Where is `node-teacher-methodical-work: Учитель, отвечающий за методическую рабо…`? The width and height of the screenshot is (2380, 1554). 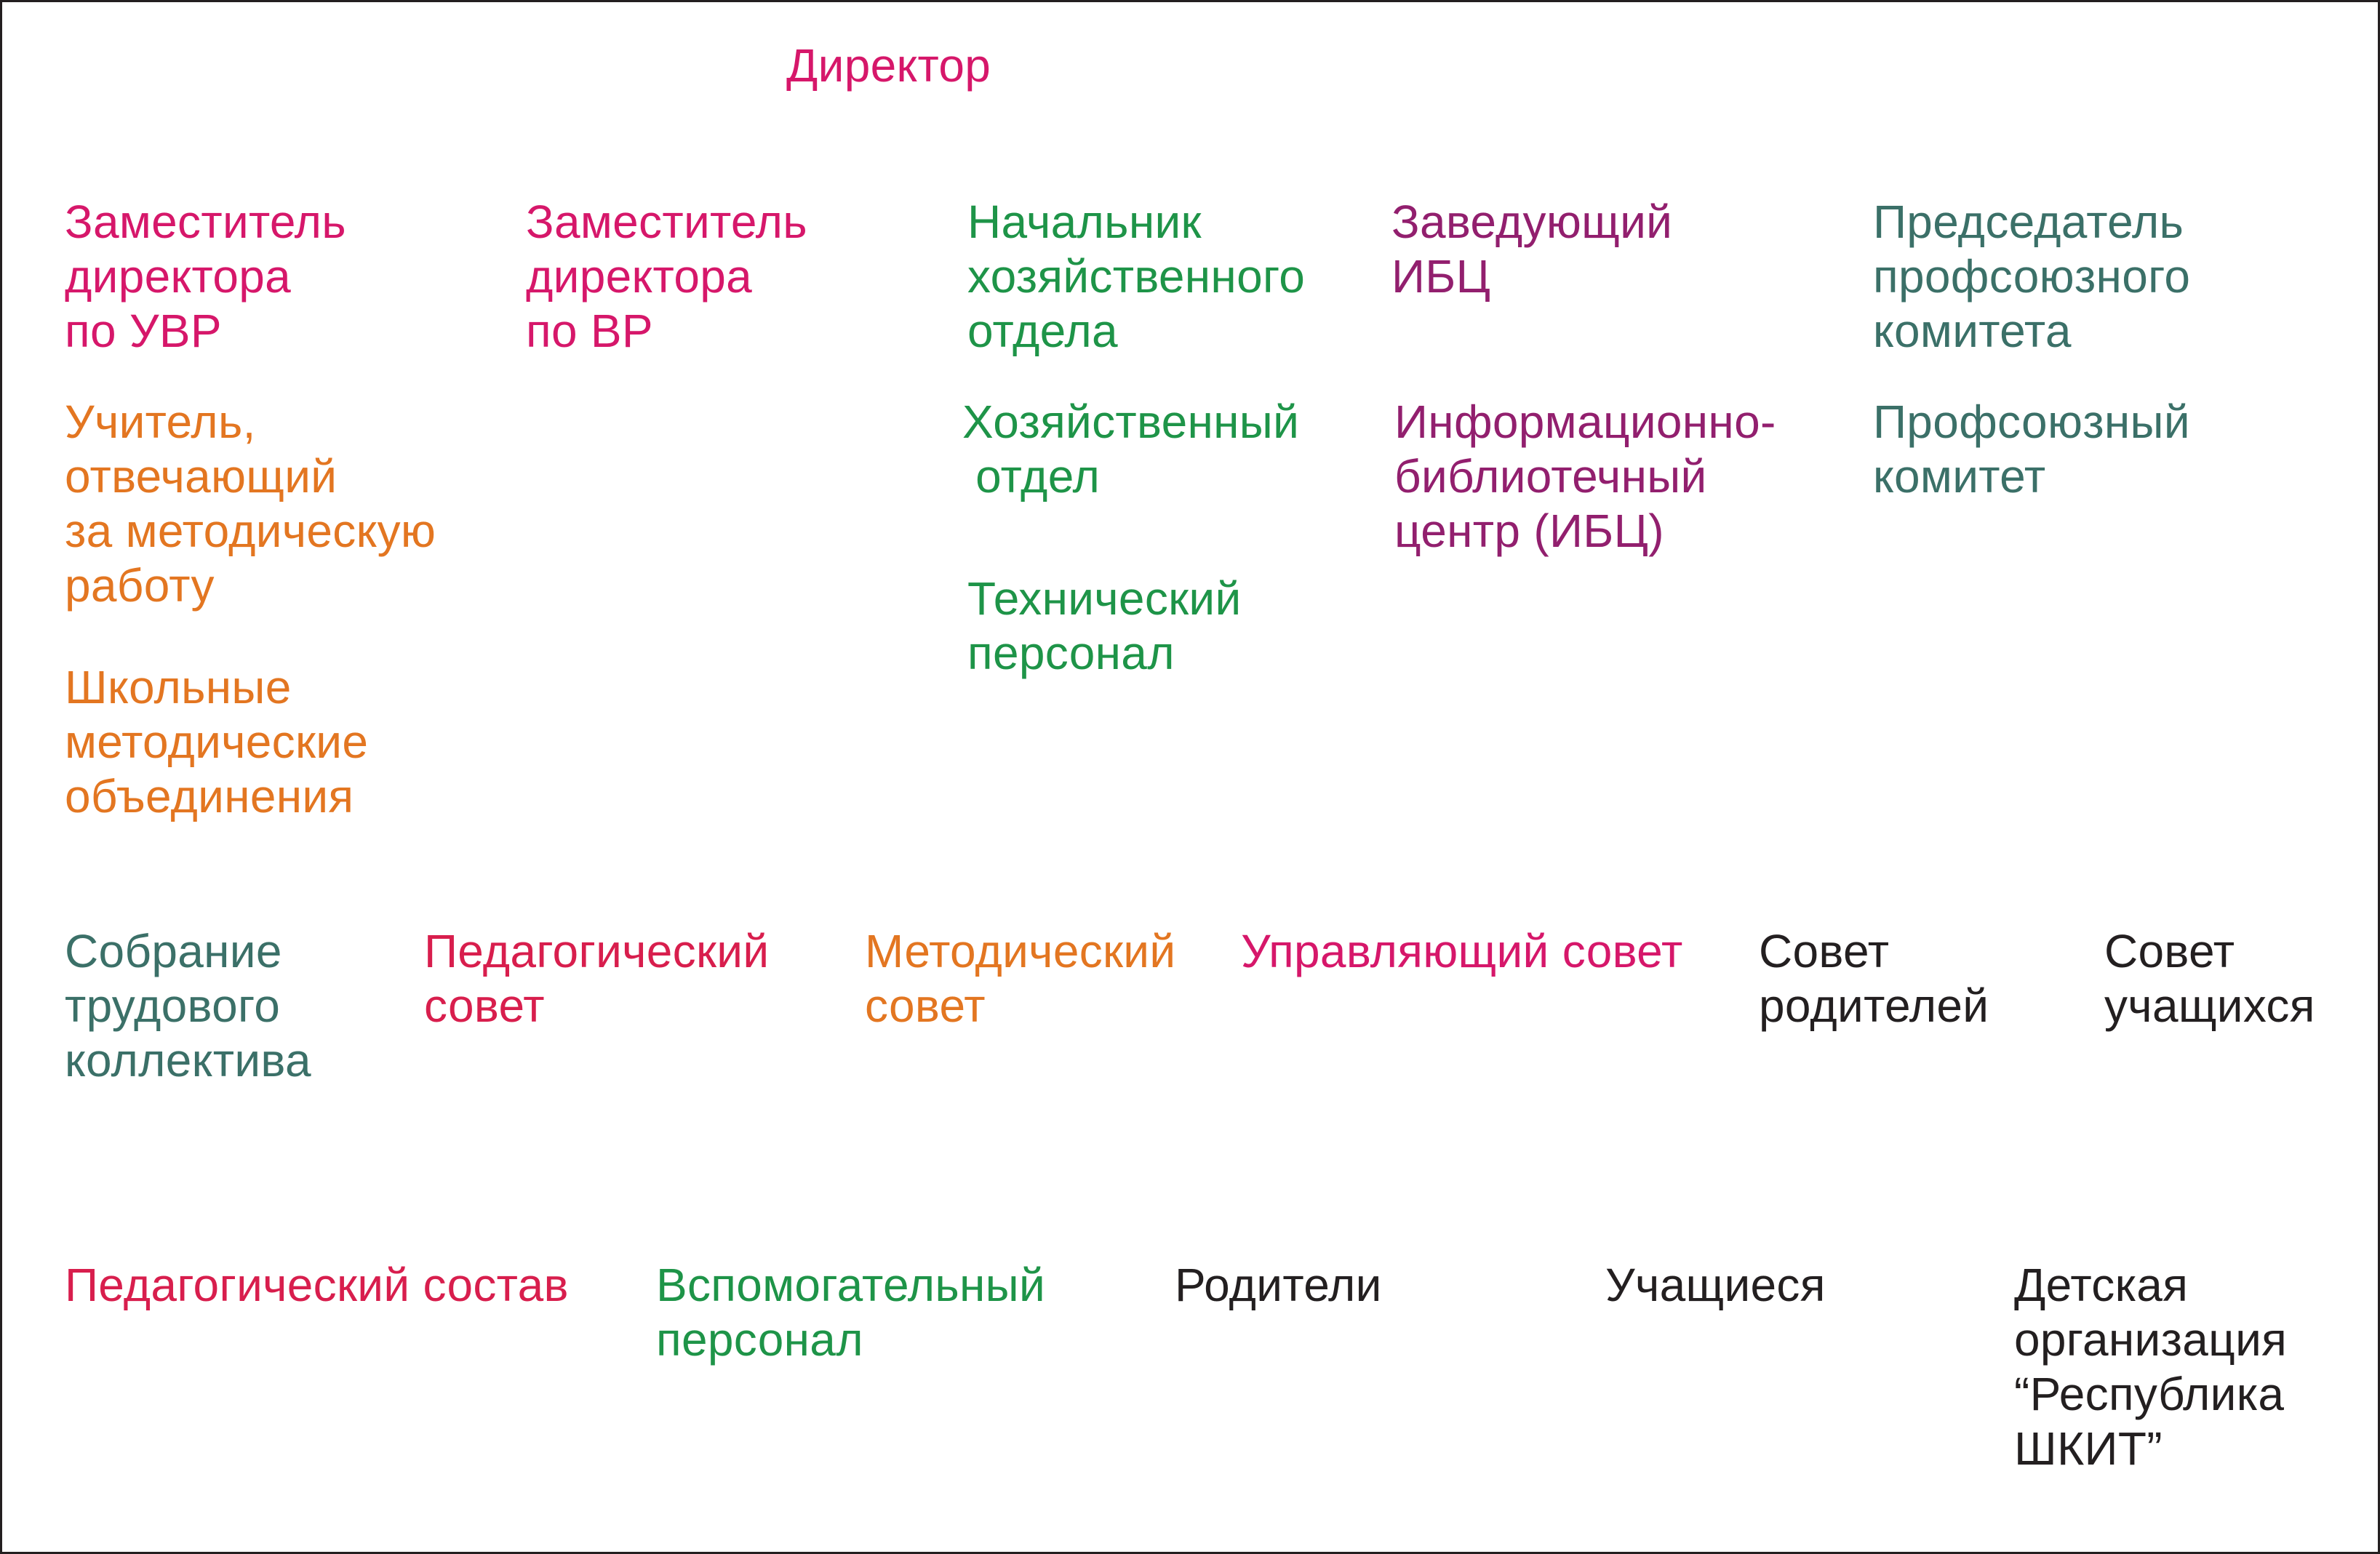 node-teacher-methodical-work: Учитель, отвечающий за методическую рабо… is located at coordinates (251, 504).